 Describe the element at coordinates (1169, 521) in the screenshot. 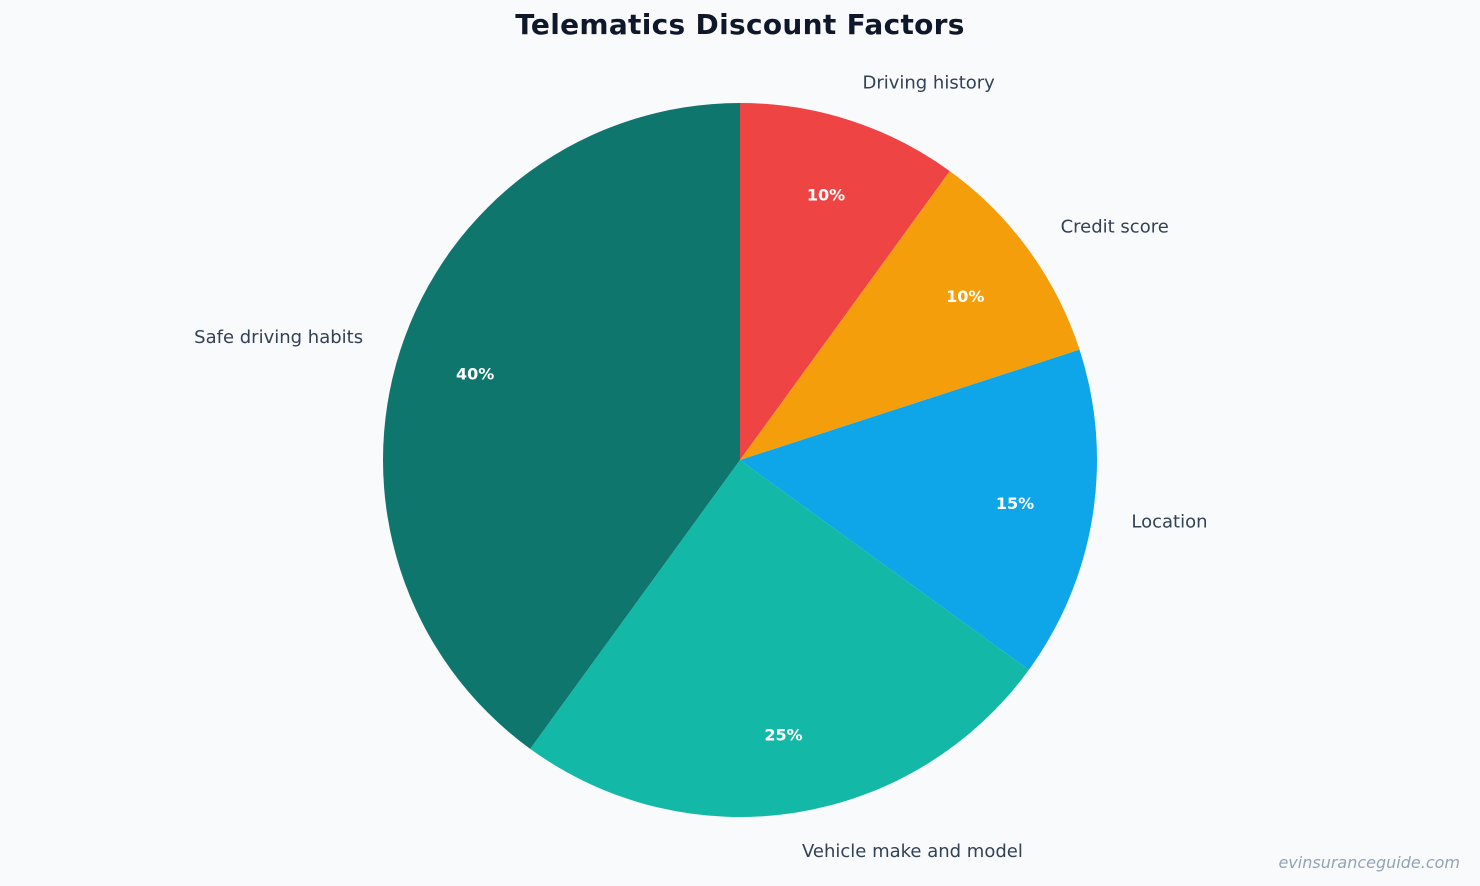

I see `slice-category-label: Location` at that location.